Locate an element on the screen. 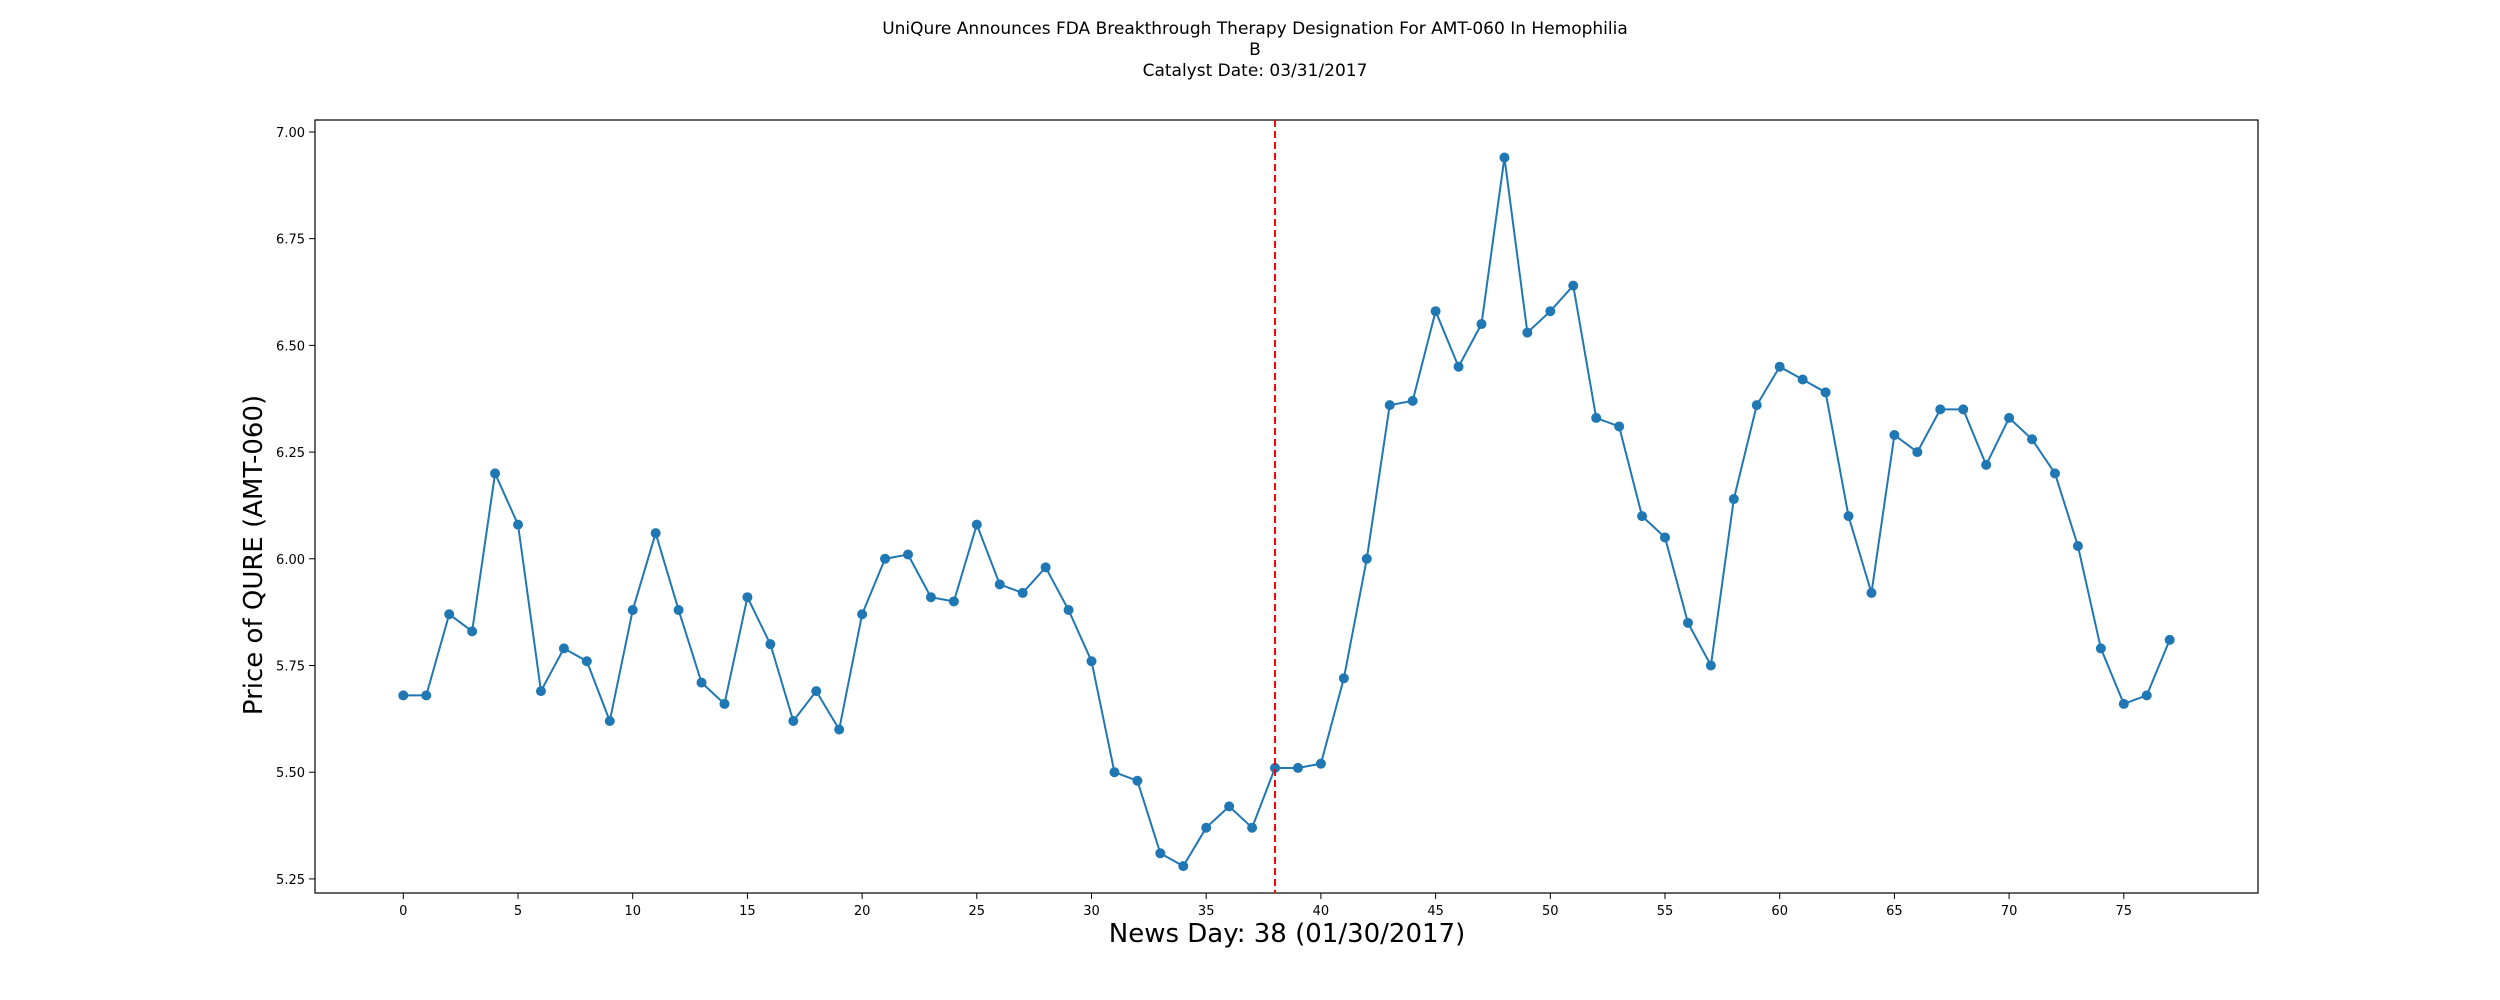 The width and height of the screenshot is (2500, 1000). x-axis-label: News Day: 38 (01/30/2017) is located at coordinates (1287, 934).